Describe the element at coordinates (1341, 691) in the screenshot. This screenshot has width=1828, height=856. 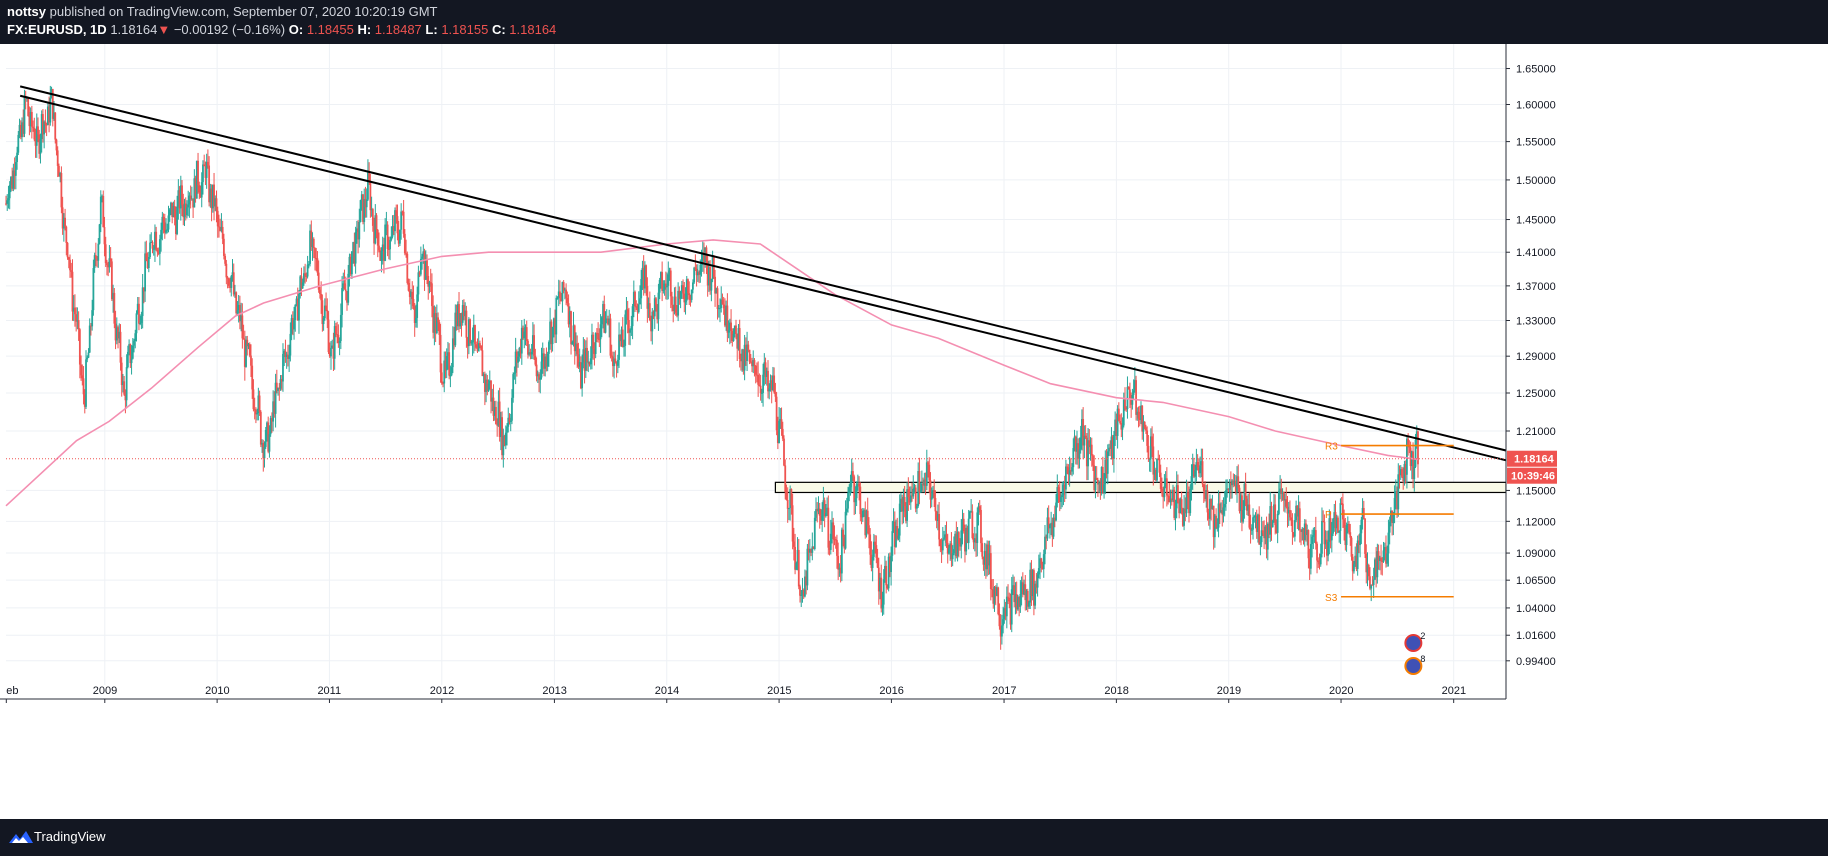
I see `time-tick-label: 2020` at that location.